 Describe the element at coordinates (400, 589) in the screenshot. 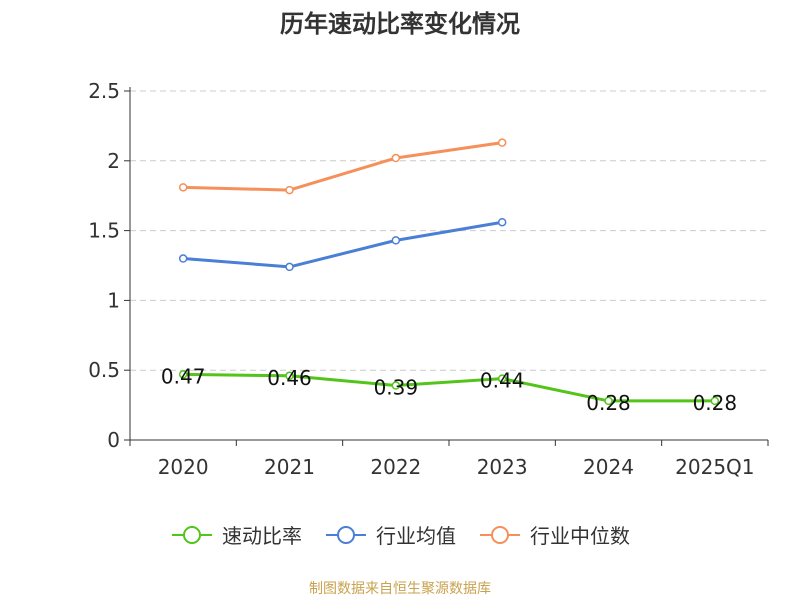

I see `source-note: 制图数据来自恒生聚源数据库` at that location.